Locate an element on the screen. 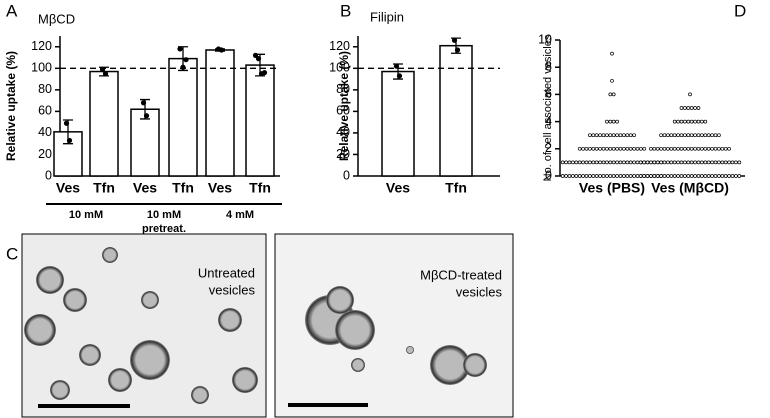 The image size is (770, 418). x-tick-label: Tfn is located at coordinates (183, 188).